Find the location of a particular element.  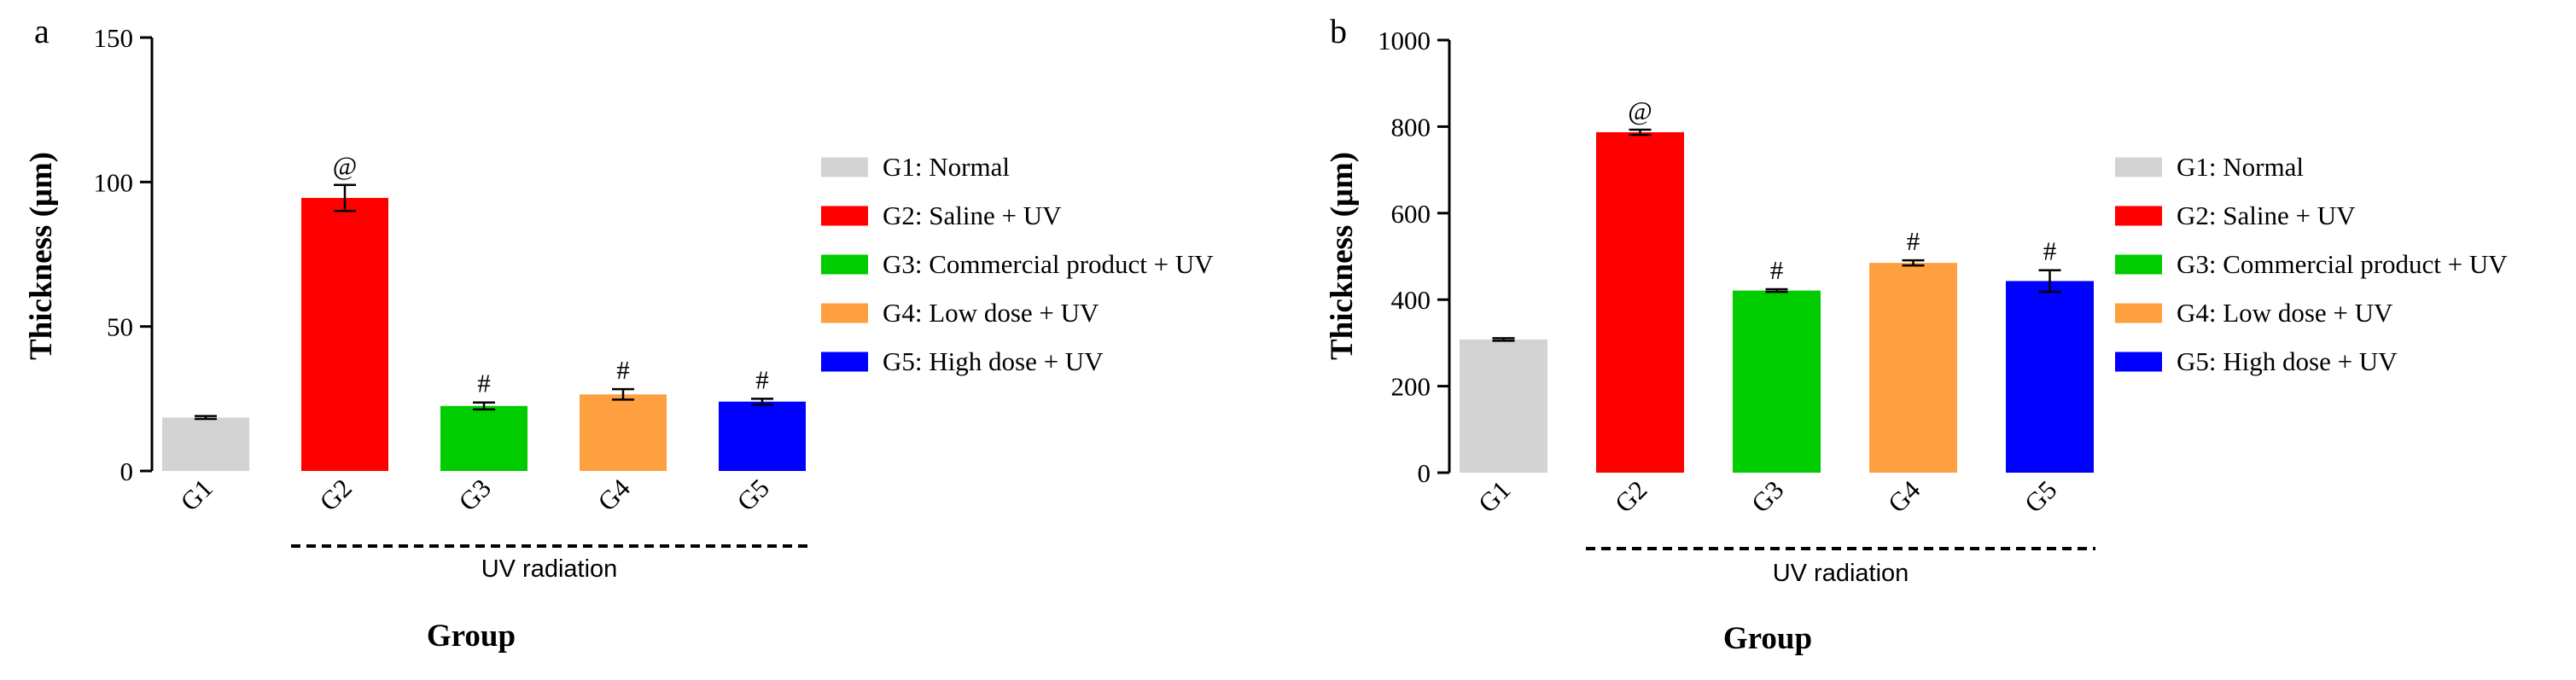

y-tick-label: 400 is located at coordinates (1411, 300).